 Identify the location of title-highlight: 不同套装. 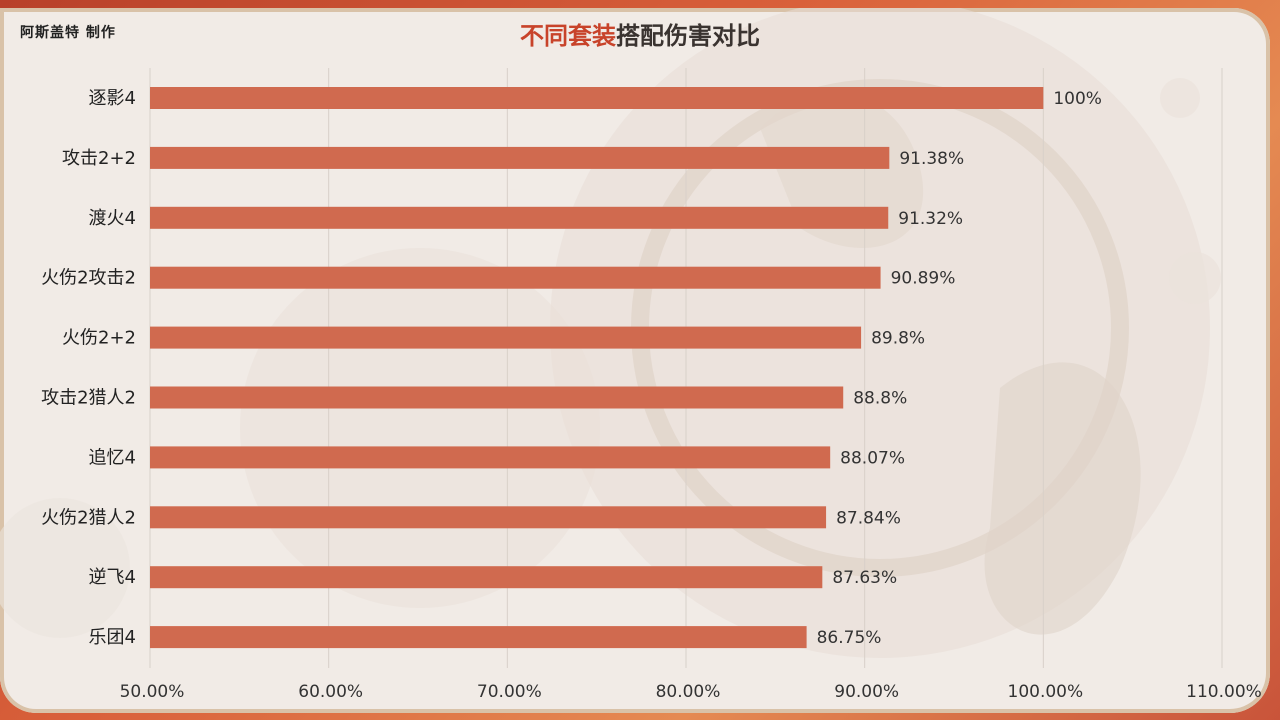
(568, 36).